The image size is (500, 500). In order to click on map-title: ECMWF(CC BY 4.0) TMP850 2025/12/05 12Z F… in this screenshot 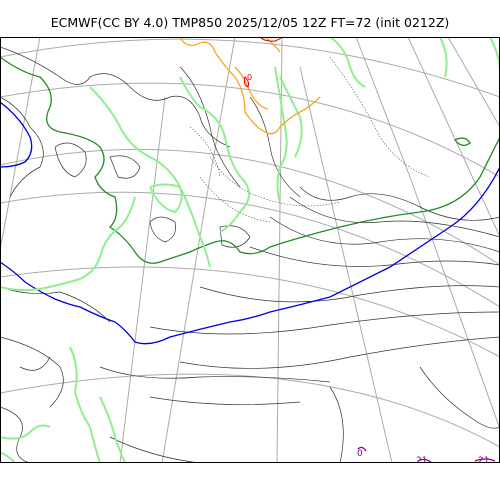, I will do `click(250, 22)`.